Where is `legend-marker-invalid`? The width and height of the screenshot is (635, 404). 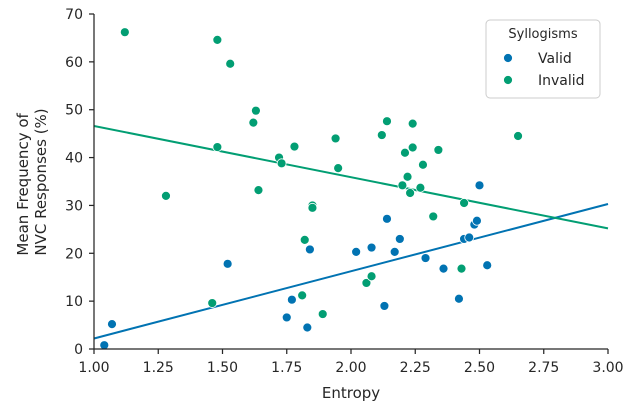
legend-marker-invalid is located at coordinates (508, 80).